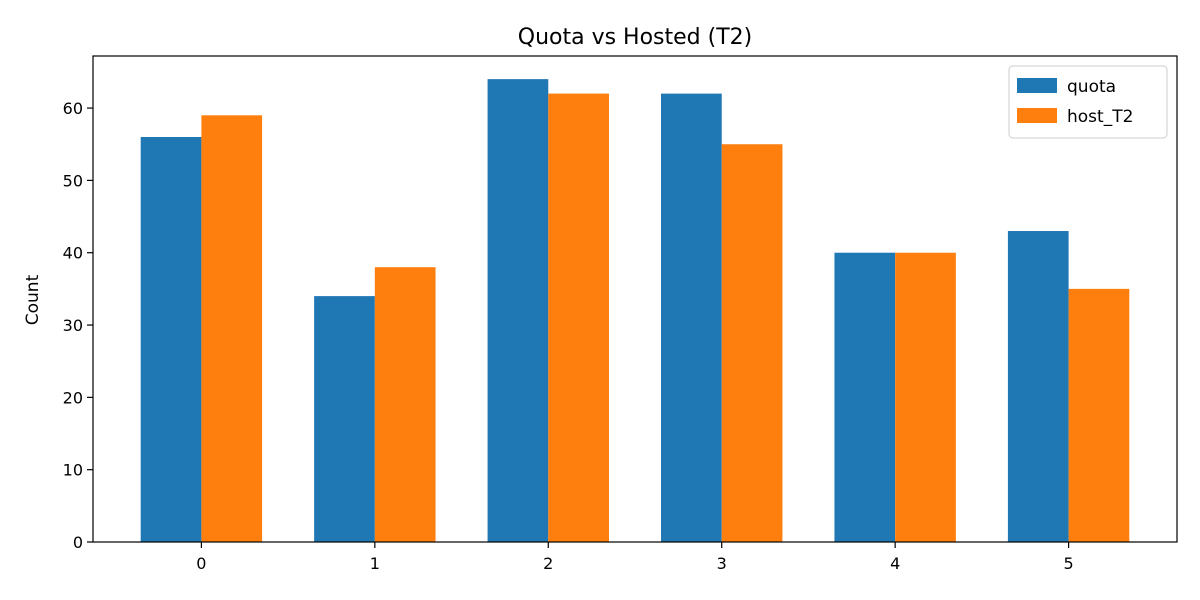 The image size is (1200, 600). I want to click on legend: quota host_T2, so click(1088, 102).